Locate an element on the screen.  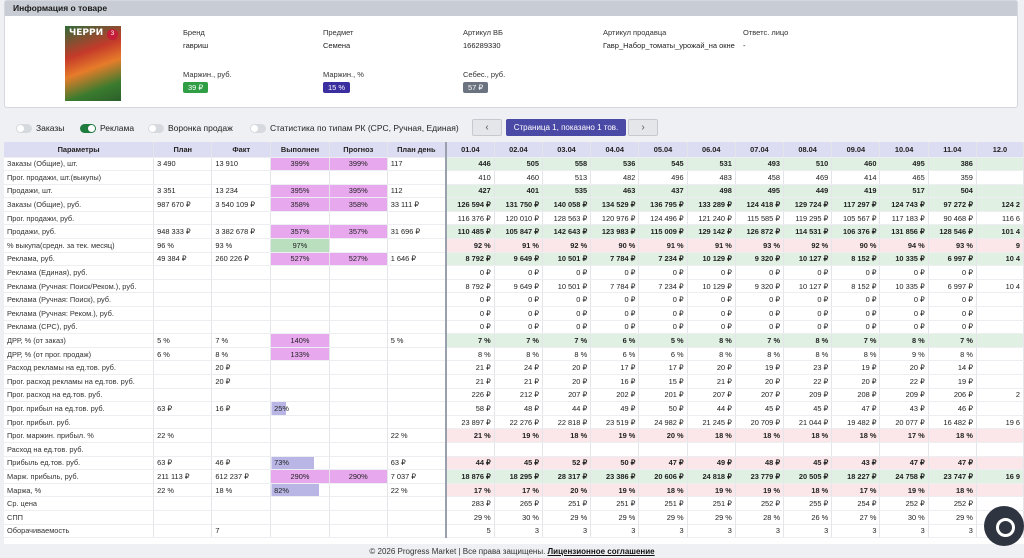
toggle-orders: Заказы is located at coordinates (40, 128).